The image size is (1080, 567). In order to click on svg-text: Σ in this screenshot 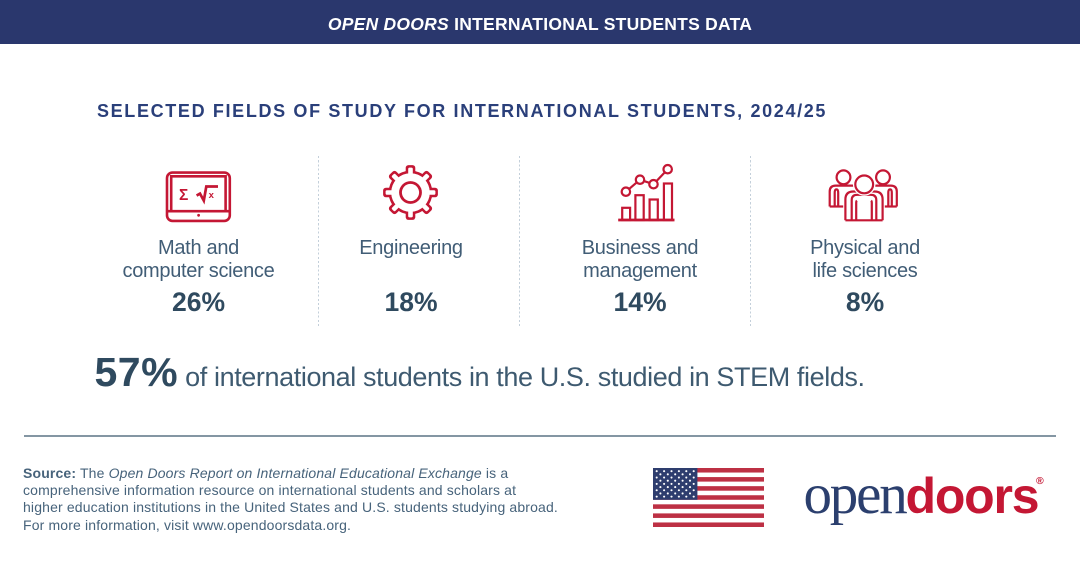, I will do `click(183, 195)`.